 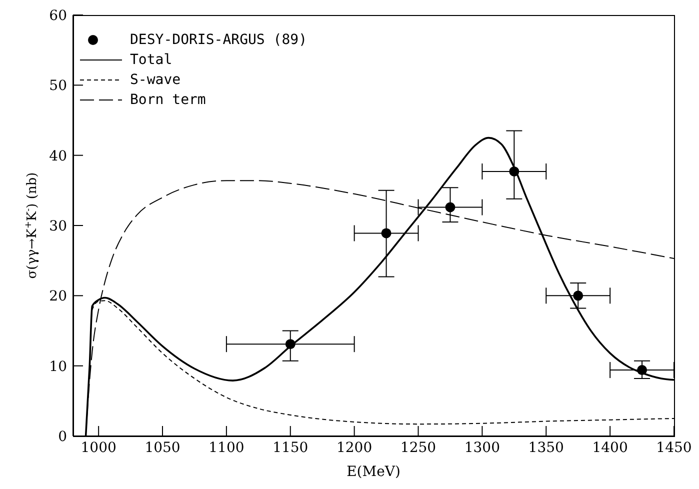 I want to click on y-tick-label: 30, so click(x=58, y=226).